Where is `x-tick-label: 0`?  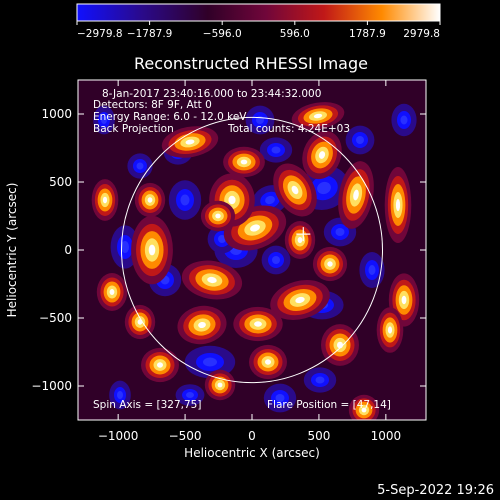
x-tick-label: 0 is located at coordinates (252, 436).